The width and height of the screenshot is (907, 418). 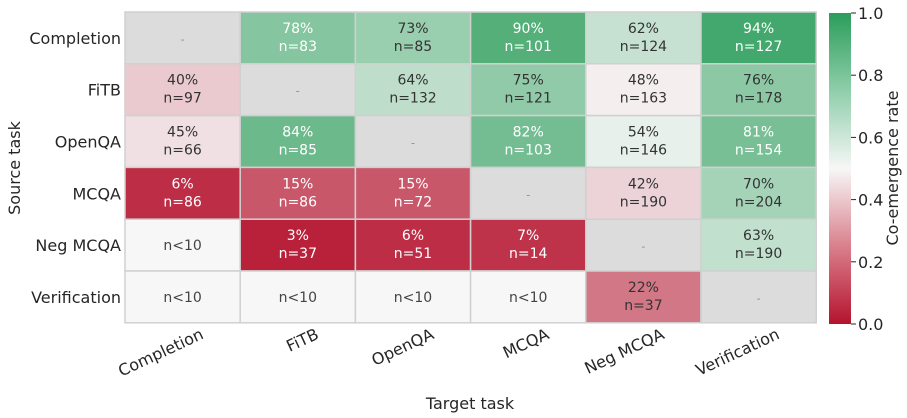 What do you see at coordinates (526, 343) in the screenshot?
I see `col-label-mcqa: MCQA` at bounding box center [526, 343].